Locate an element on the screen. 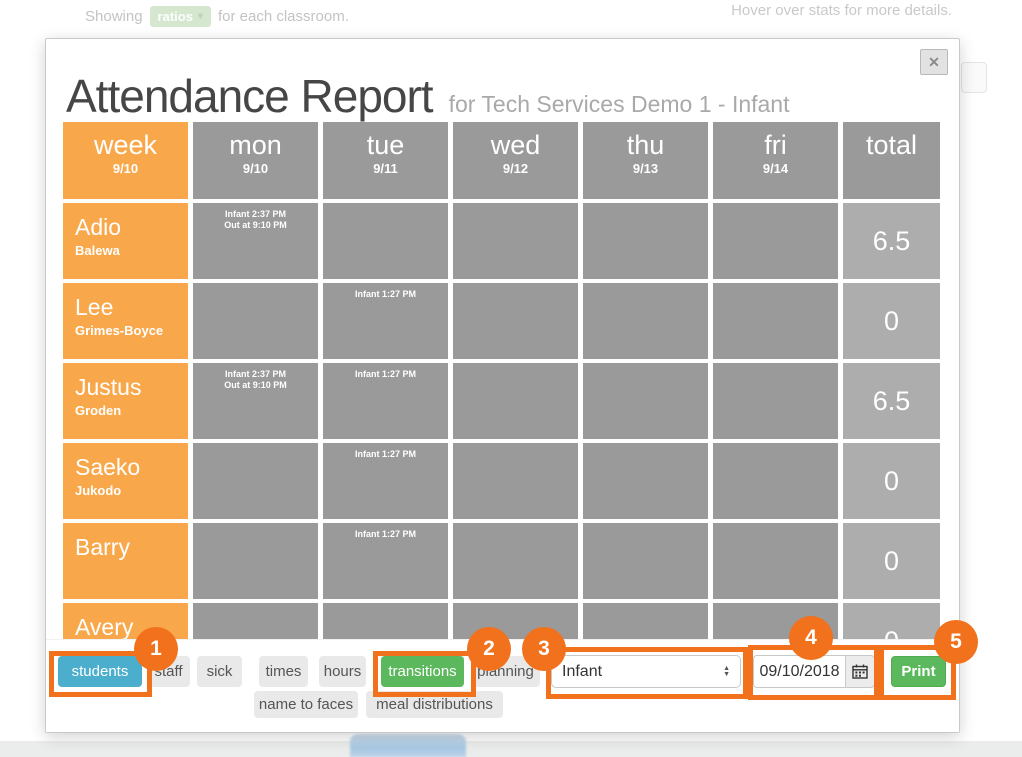  student-first-name: Adio is located at coordinates (98, 227).